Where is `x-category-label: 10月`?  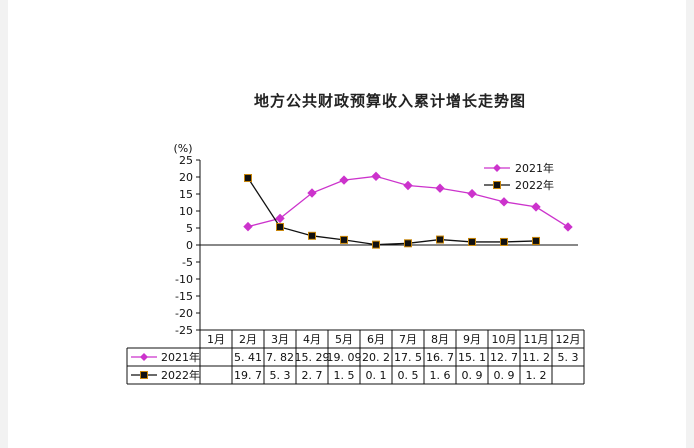 x-category-label: 10月 is located at coordinates (504, 339).